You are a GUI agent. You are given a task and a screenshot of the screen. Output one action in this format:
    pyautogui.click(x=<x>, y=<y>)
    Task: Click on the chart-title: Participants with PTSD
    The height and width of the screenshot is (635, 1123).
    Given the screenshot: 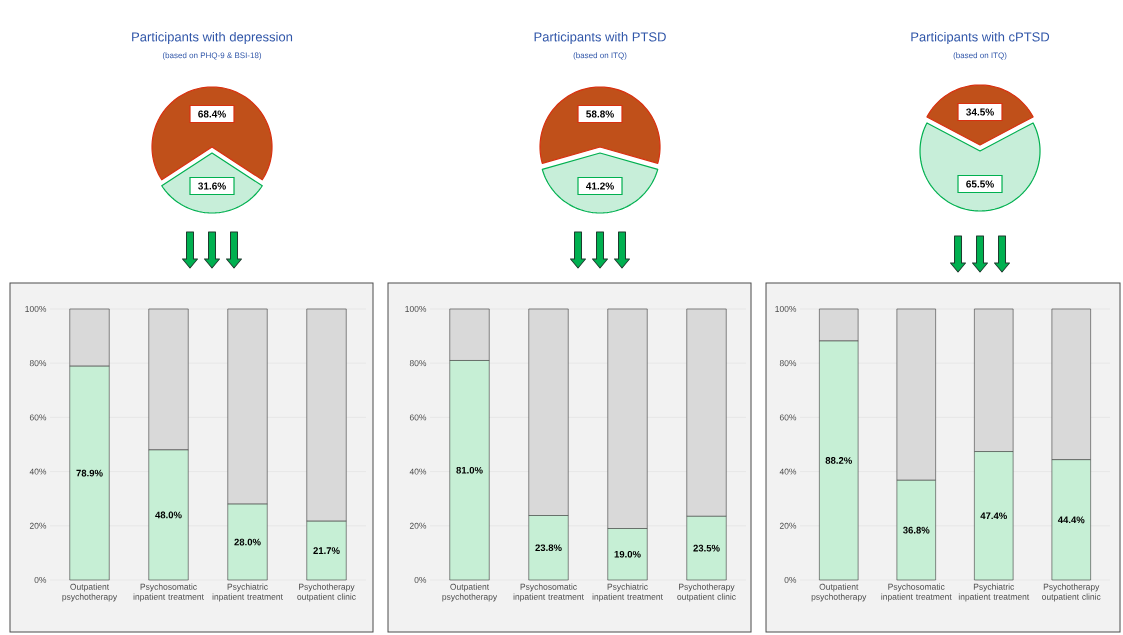 What is the action you would take?
    pyautogui.click(x=600, y=38)
    